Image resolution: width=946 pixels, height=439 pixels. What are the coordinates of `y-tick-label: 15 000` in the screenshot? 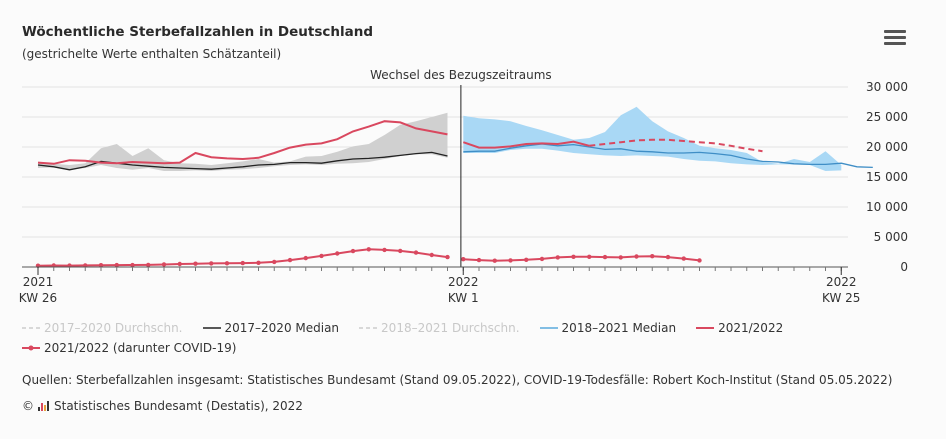 It's located at (887, 177).